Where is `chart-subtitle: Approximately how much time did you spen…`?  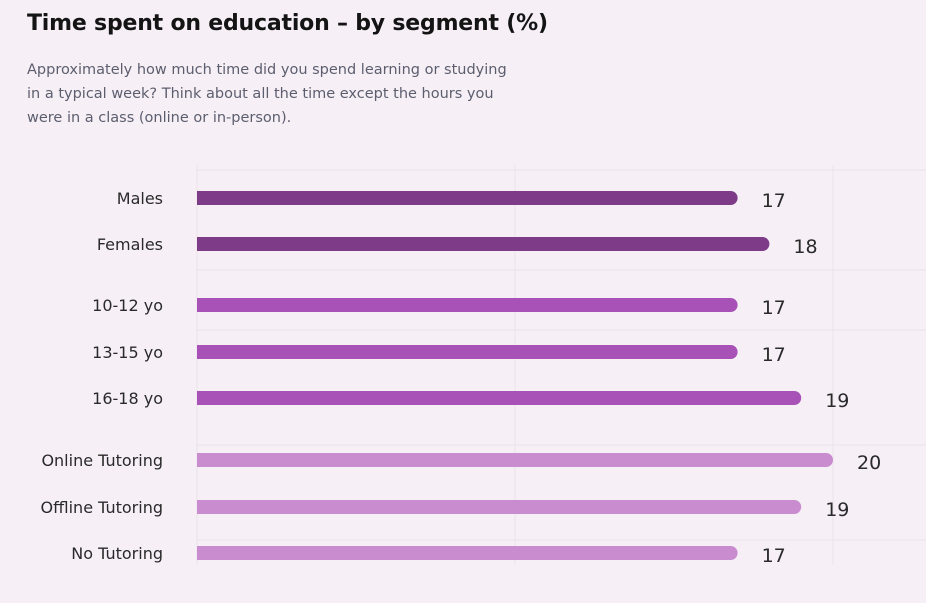
chart-subtitle: Approximately how much time did you spen… is located at coordinates (267, 94).